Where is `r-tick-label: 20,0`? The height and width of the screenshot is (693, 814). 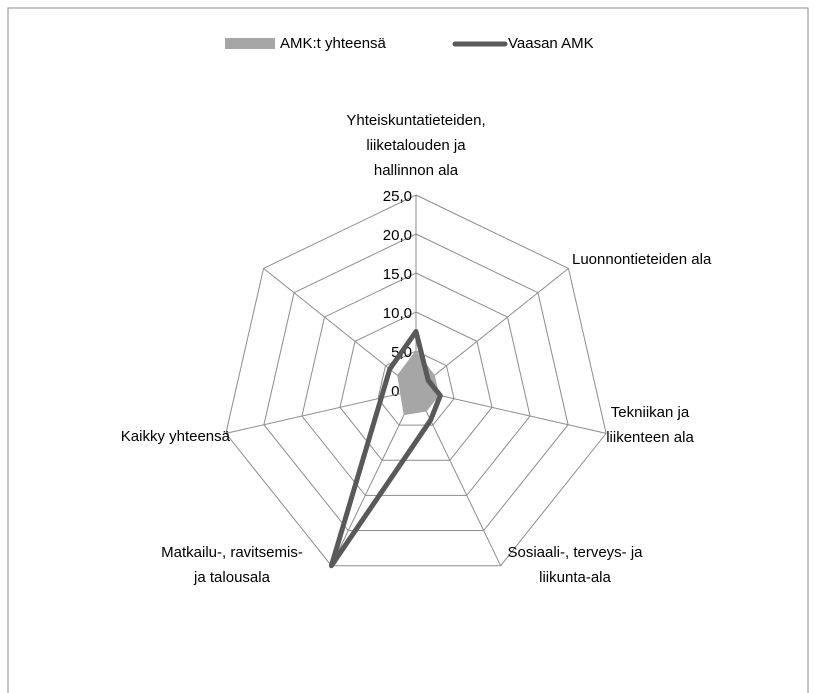
r-tick-label: 20,0 is located at coordinates (397, 235).